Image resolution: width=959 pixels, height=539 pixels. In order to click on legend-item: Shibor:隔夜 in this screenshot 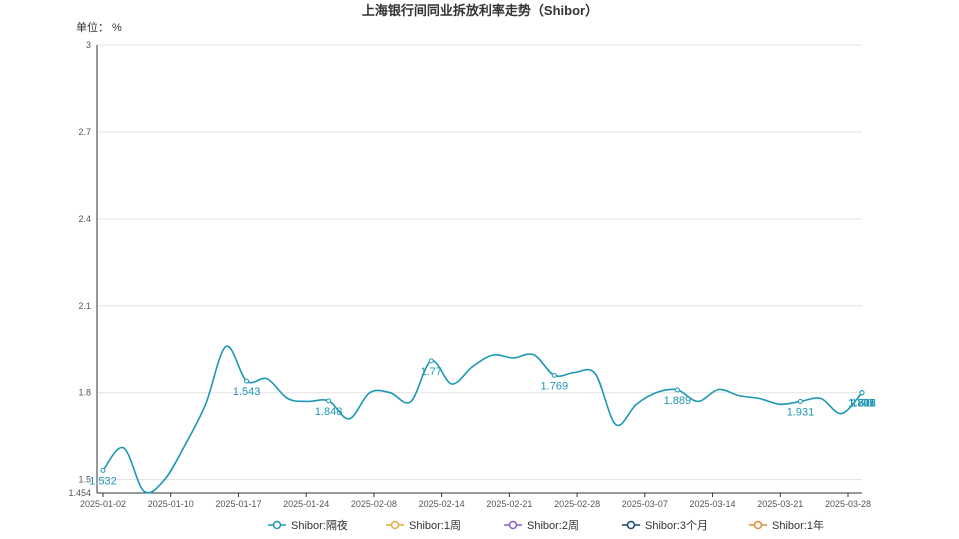, I will do `click(308, 525)`.